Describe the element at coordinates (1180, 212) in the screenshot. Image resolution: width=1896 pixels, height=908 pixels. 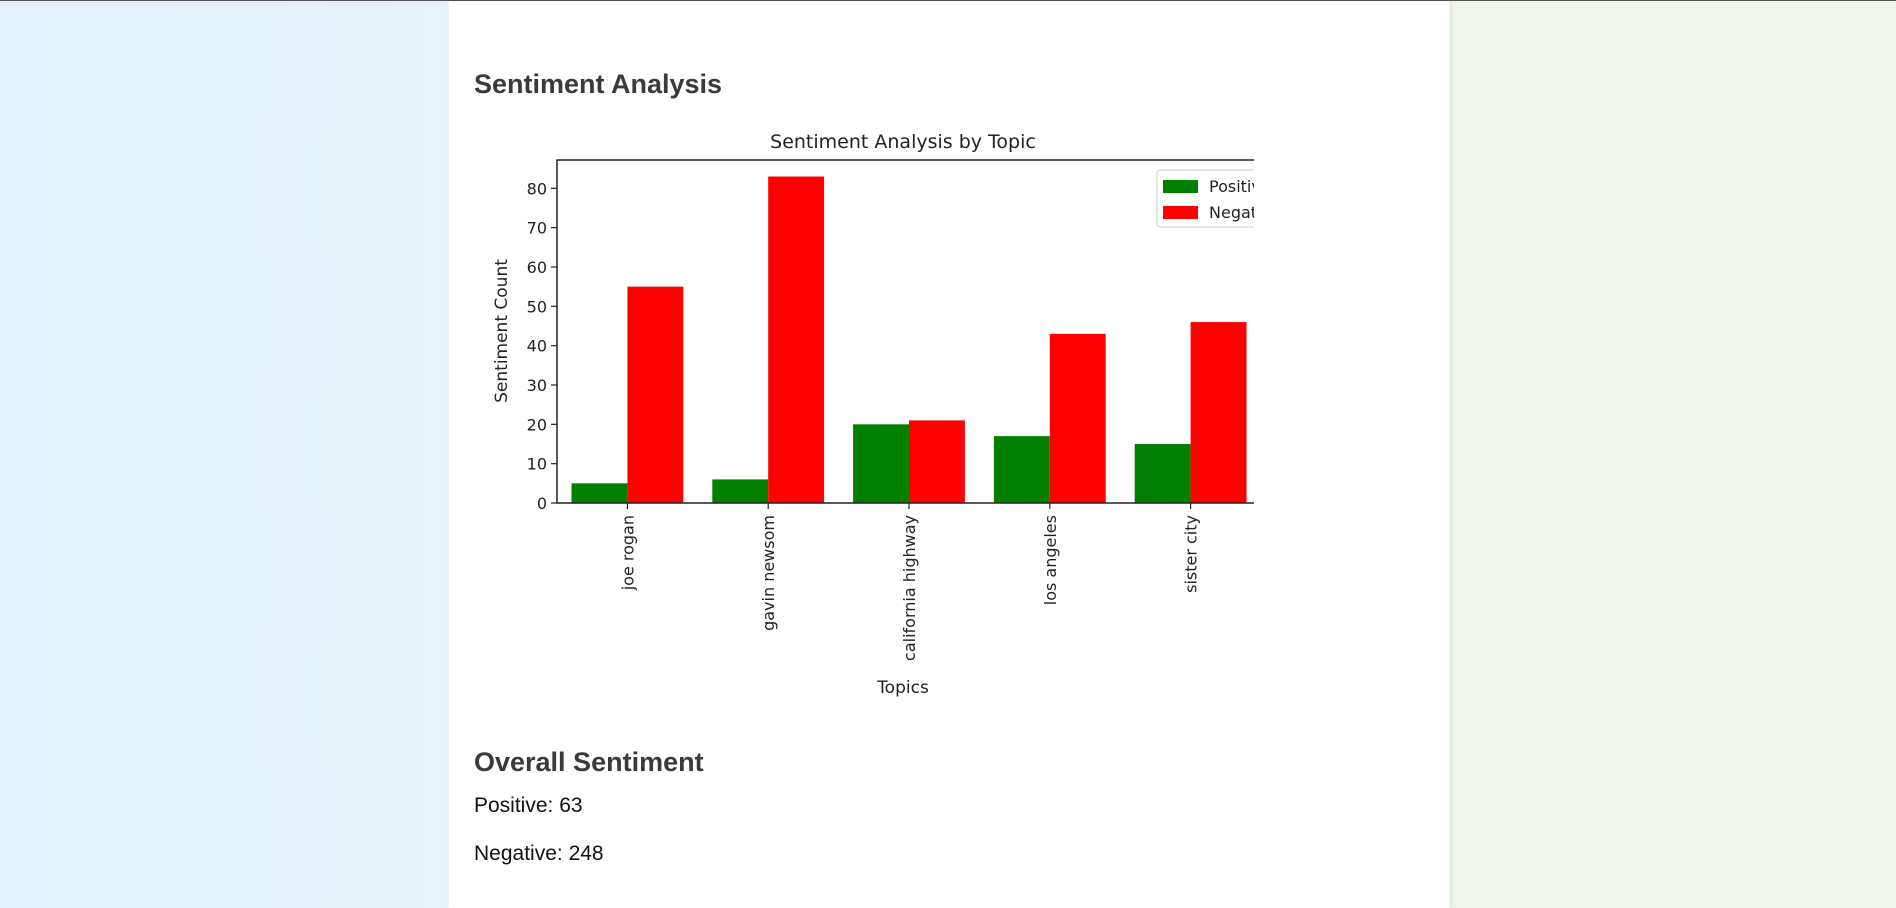
I see `legend-swatch-negative` at that location.